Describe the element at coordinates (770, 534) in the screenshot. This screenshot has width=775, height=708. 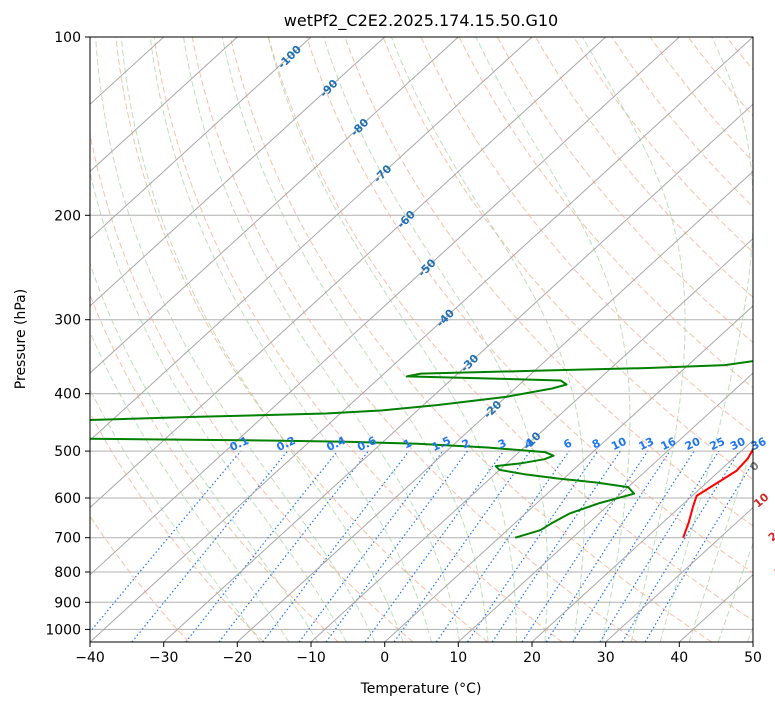
I see `dry-adiabat-label: 20` at that location.